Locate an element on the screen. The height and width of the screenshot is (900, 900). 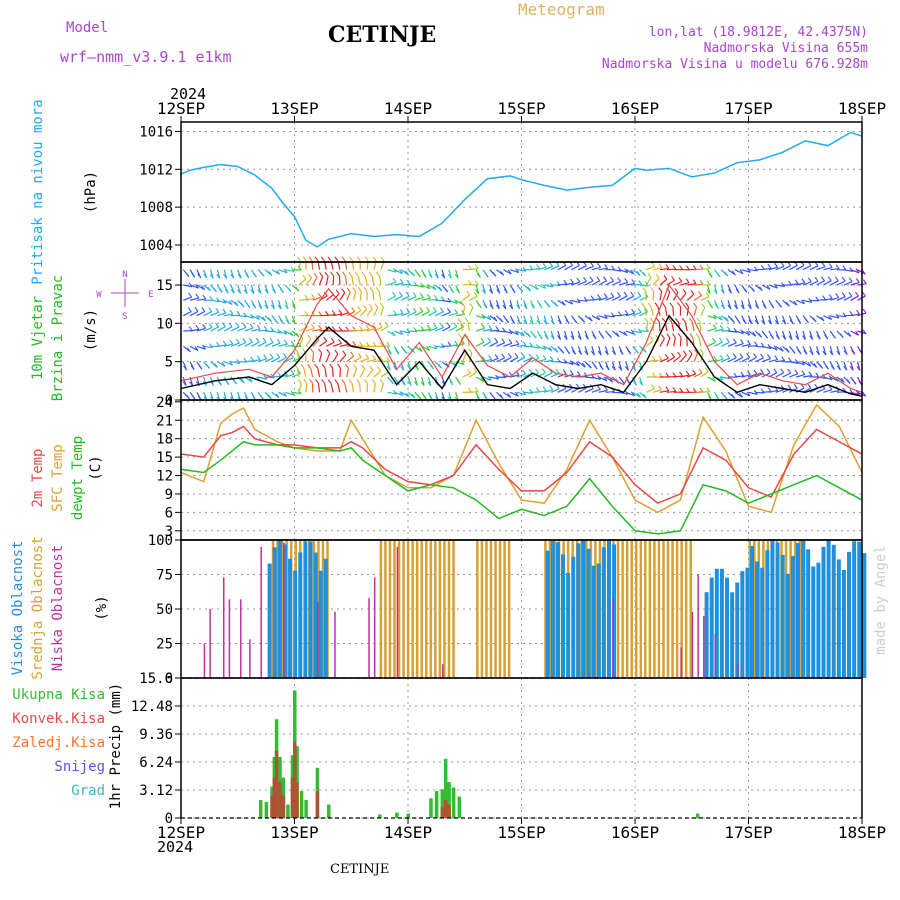
compass-w-label: W is located at coordinates (99, 295).